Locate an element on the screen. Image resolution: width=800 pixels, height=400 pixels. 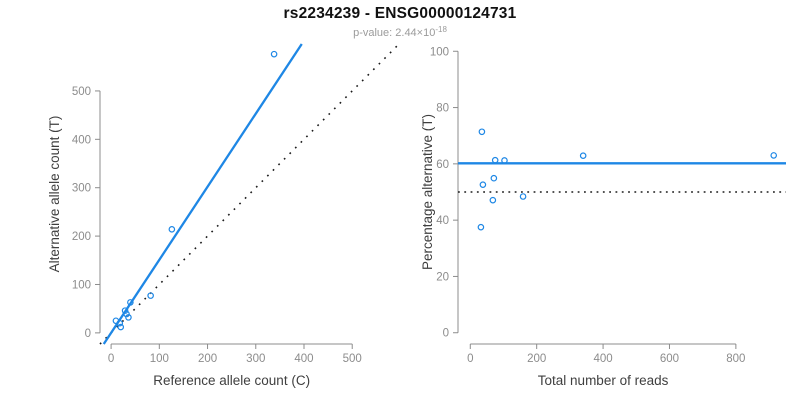
x-tick-label: 800 is located at coordinates (735, 359).